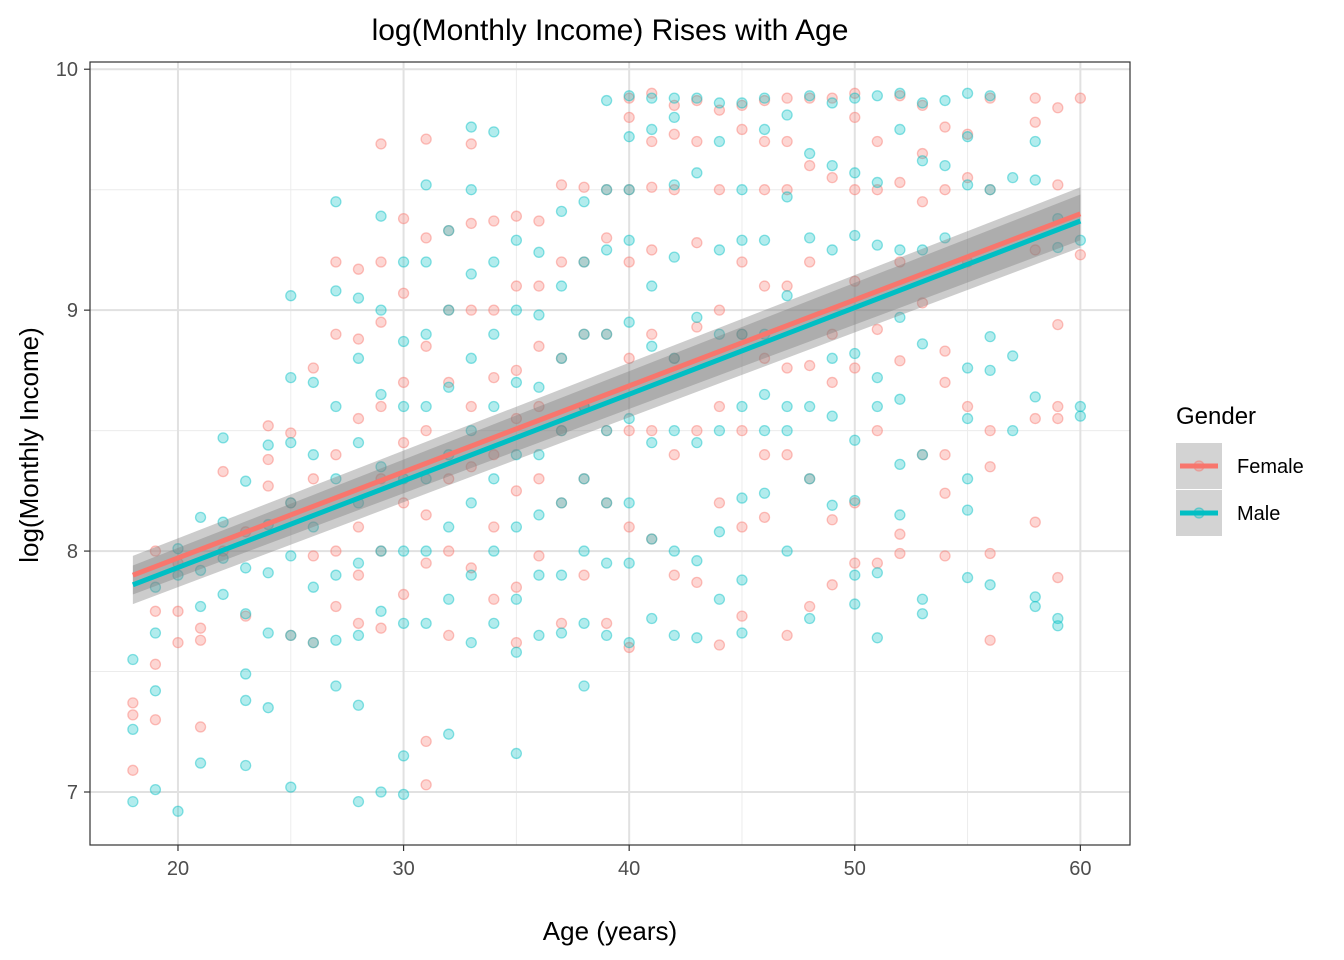  Describe the element at coordinates (1240, 489) in the screenshot. I see `legend-keys: Female Male` at that location.